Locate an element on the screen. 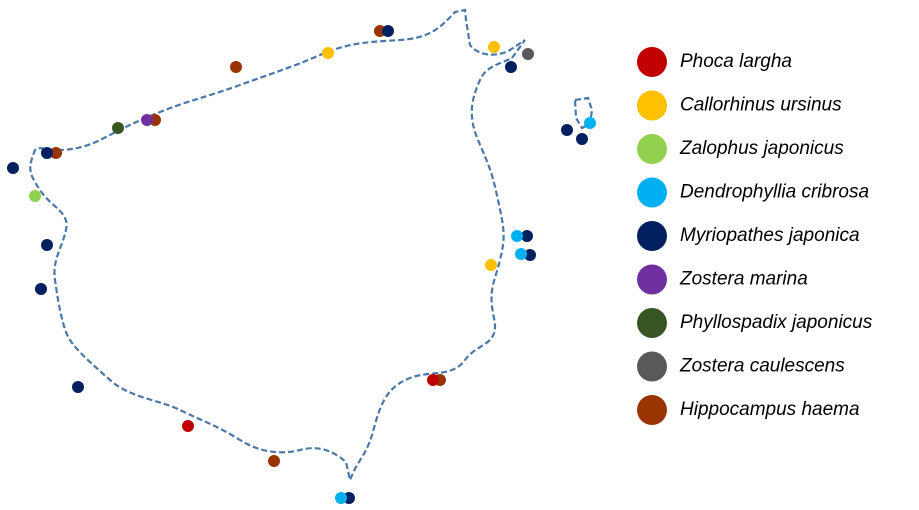 The height and width of the screenshot is (510, 919). legend-label: Callorhinus ursinus is located at coordinates (761, 105).